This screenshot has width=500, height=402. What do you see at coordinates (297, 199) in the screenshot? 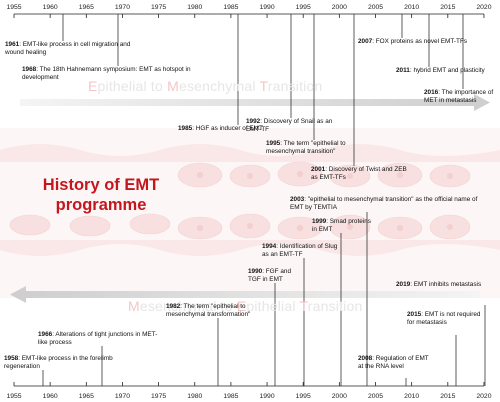
I see `event-year: 2003` at bounding box center [297, 199].